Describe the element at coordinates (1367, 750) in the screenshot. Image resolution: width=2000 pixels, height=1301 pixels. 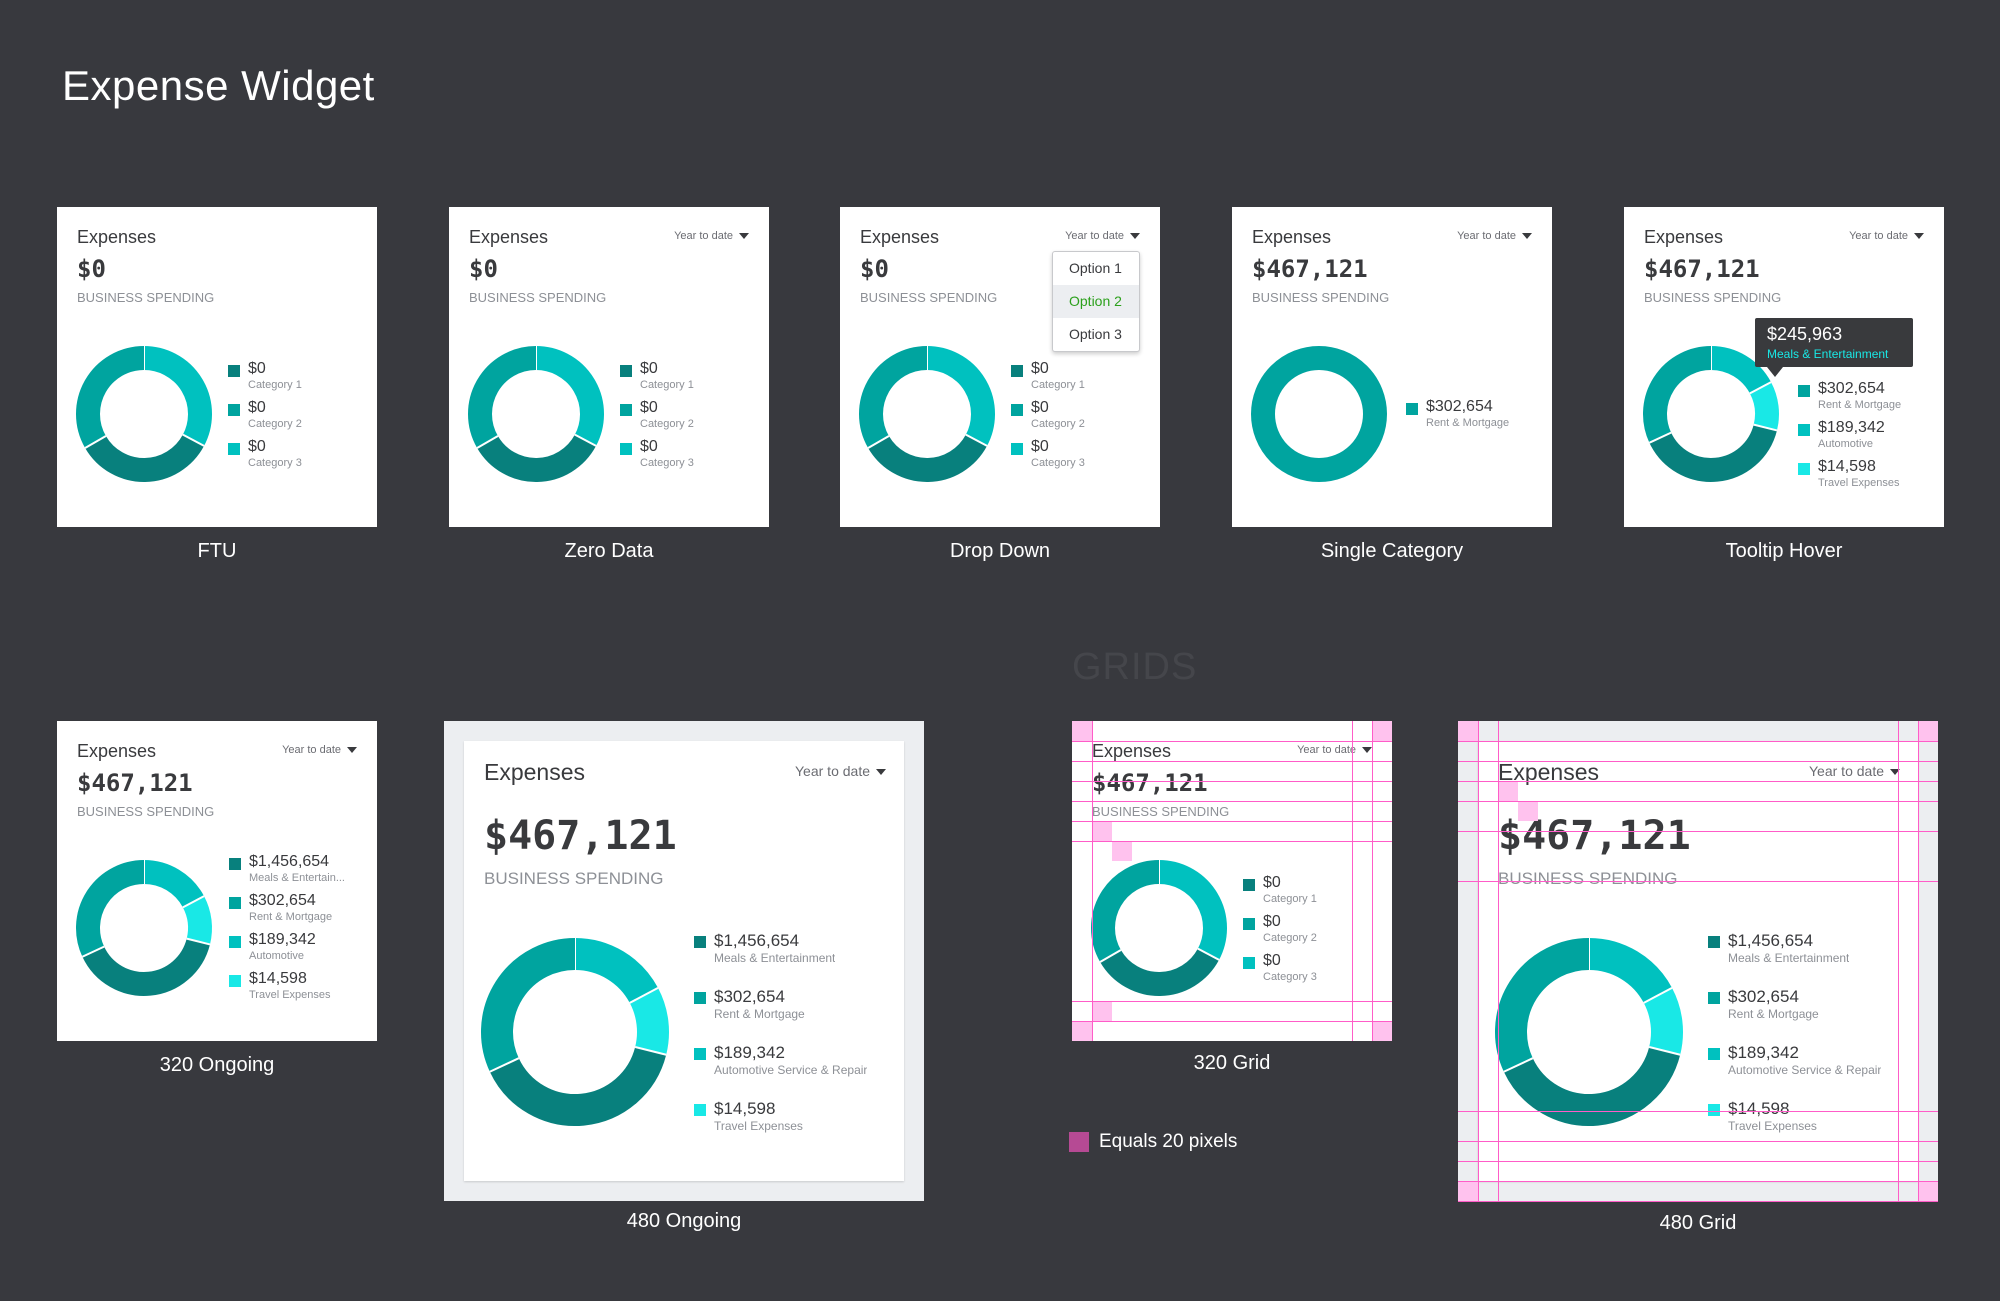
I see `chevron-down-icon` at that location.